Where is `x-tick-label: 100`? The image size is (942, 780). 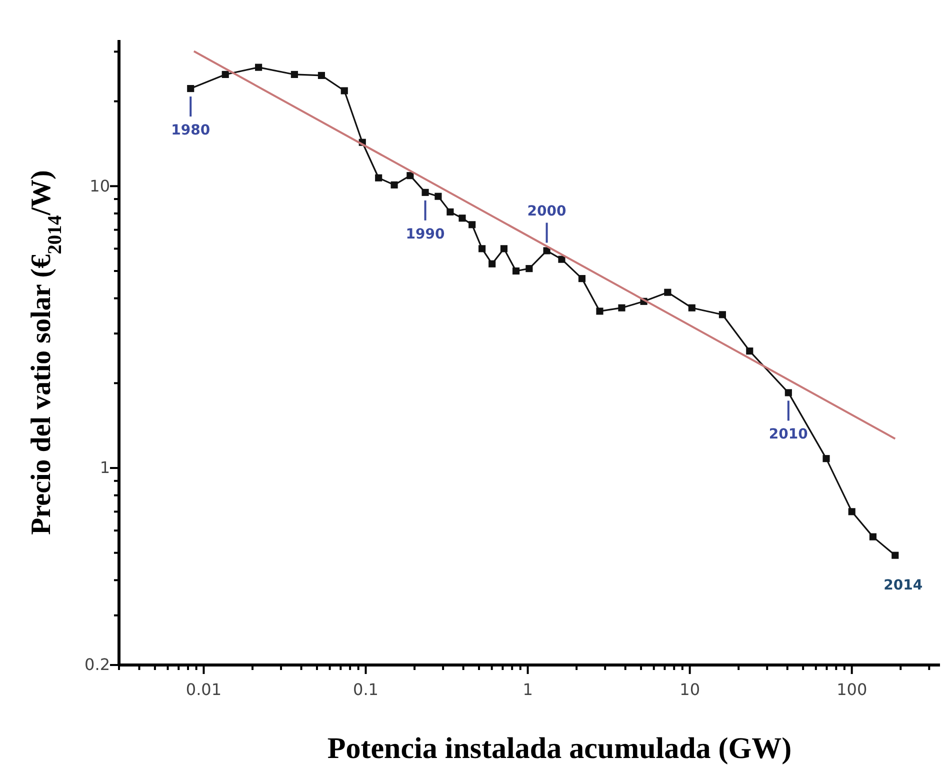 x-tick-label: 100 is located at coordinates (852, 689).